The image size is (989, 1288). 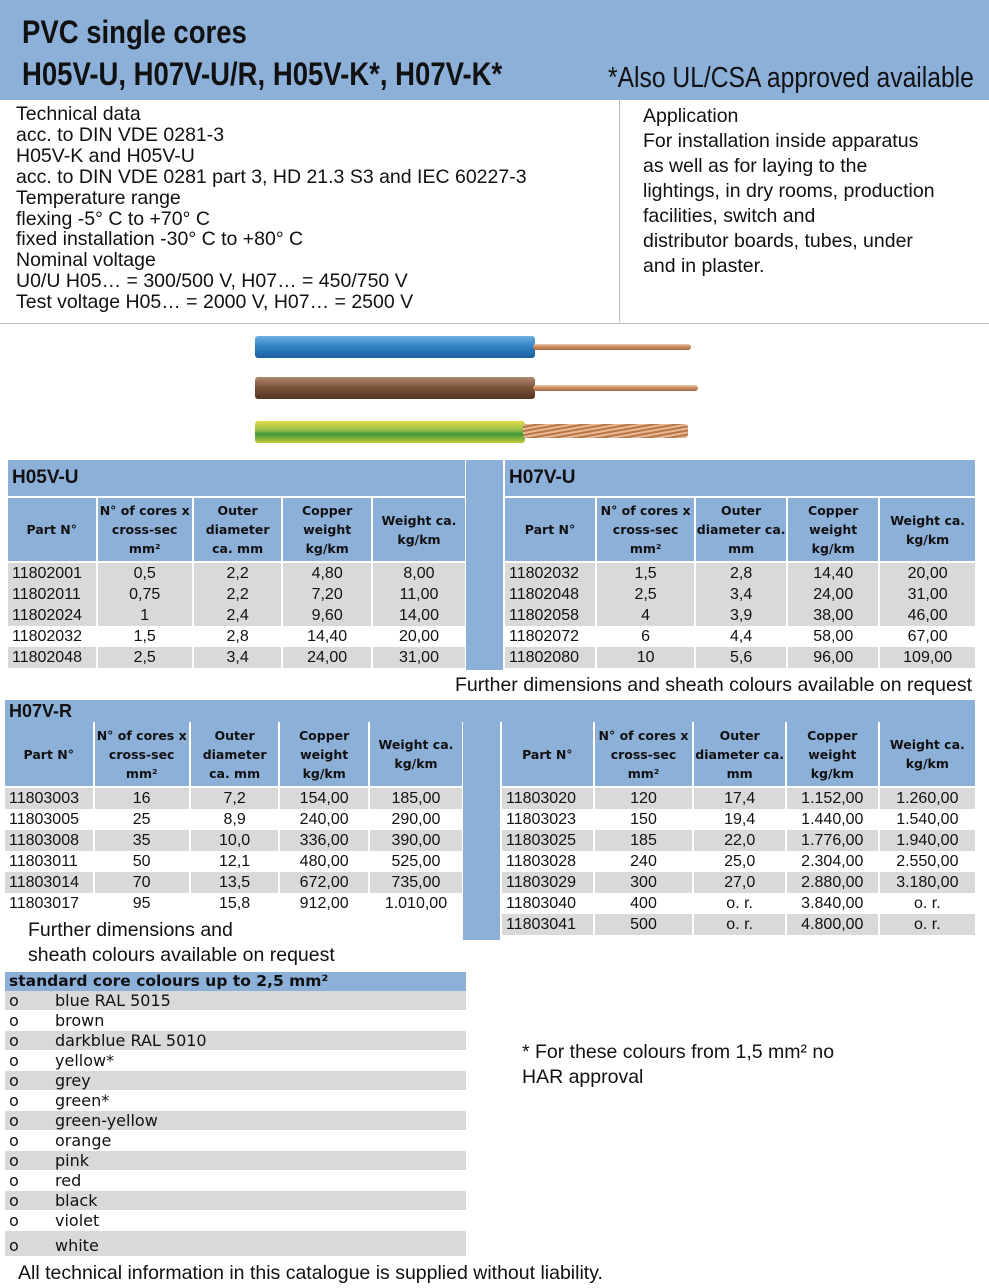 I want to click on table-cell: 11803040, so click(x=541, y=903).